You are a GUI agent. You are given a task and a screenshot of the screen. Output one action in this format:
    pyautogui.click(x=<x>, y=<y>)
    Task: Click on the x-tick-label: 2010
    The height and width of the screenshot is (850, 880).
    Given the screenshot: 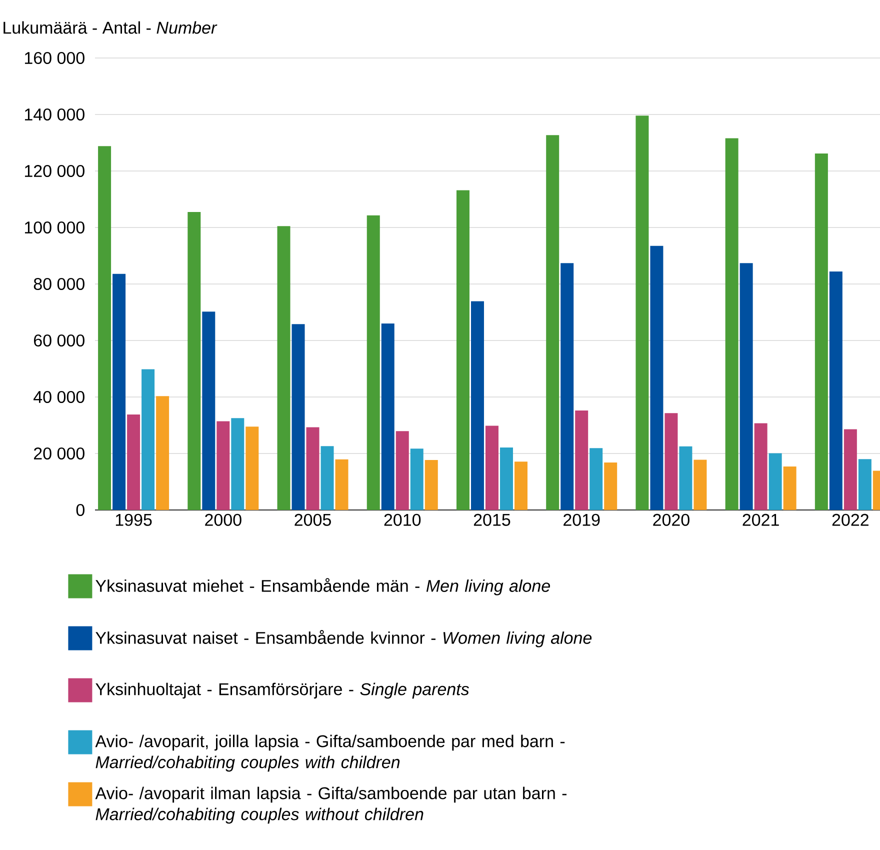 What is the action you would take?
    pyautogui.click(x=402, y=520)
    